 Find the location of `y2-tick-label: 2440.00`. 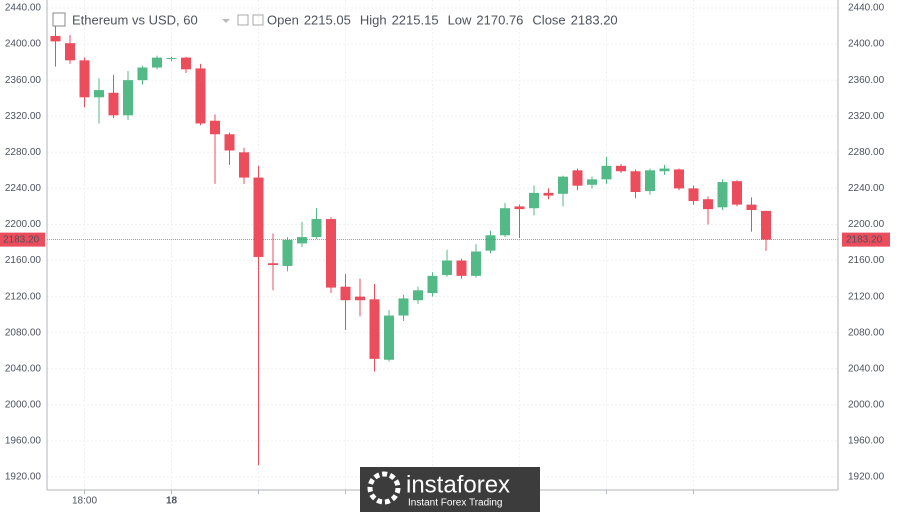

y2-tick-label: 2440.00 is located at coordinates (866, 8).